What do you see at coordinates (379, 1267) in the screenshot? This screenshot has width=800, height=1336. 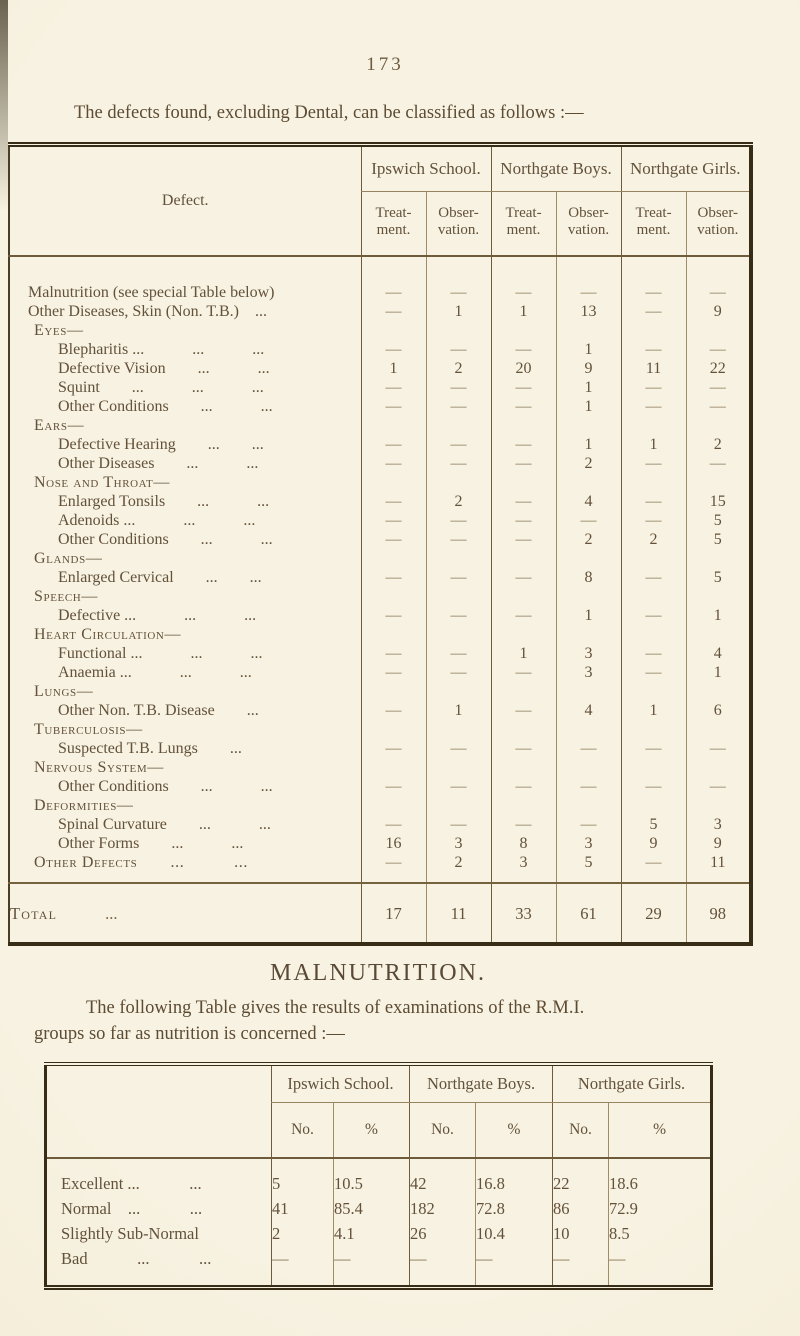 I see `nutrition-row: Bad ... ... — — — — — —` at bounding box center [379, 1267].